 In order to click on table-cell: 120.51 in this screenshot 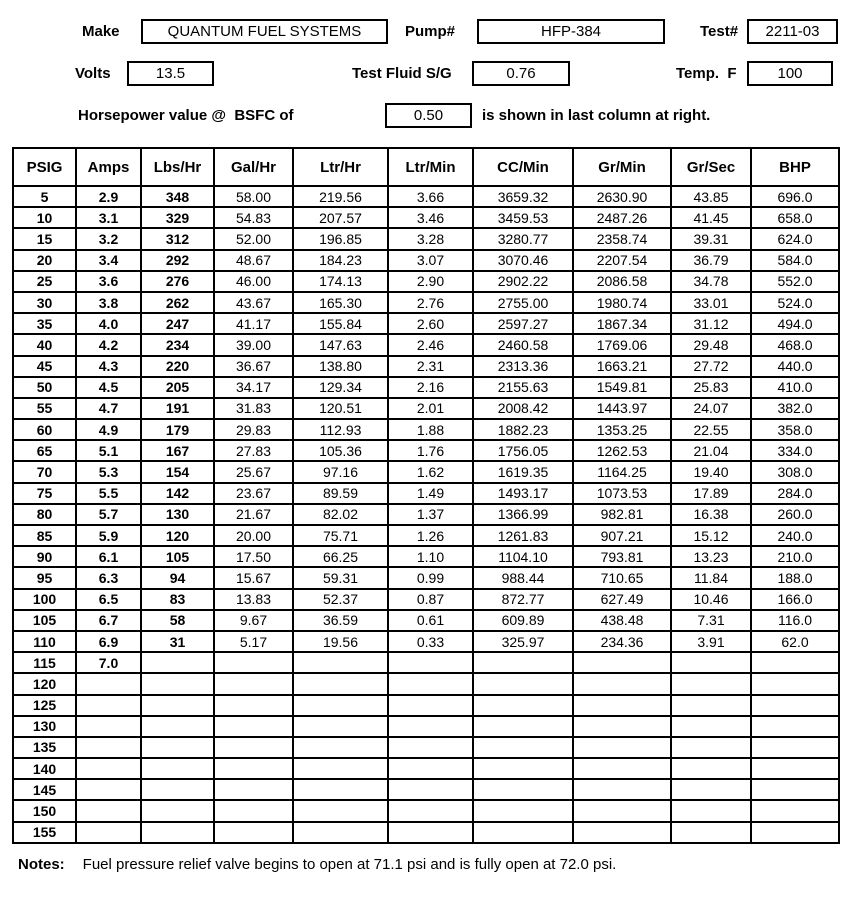, I will do `click(340, 408)`.